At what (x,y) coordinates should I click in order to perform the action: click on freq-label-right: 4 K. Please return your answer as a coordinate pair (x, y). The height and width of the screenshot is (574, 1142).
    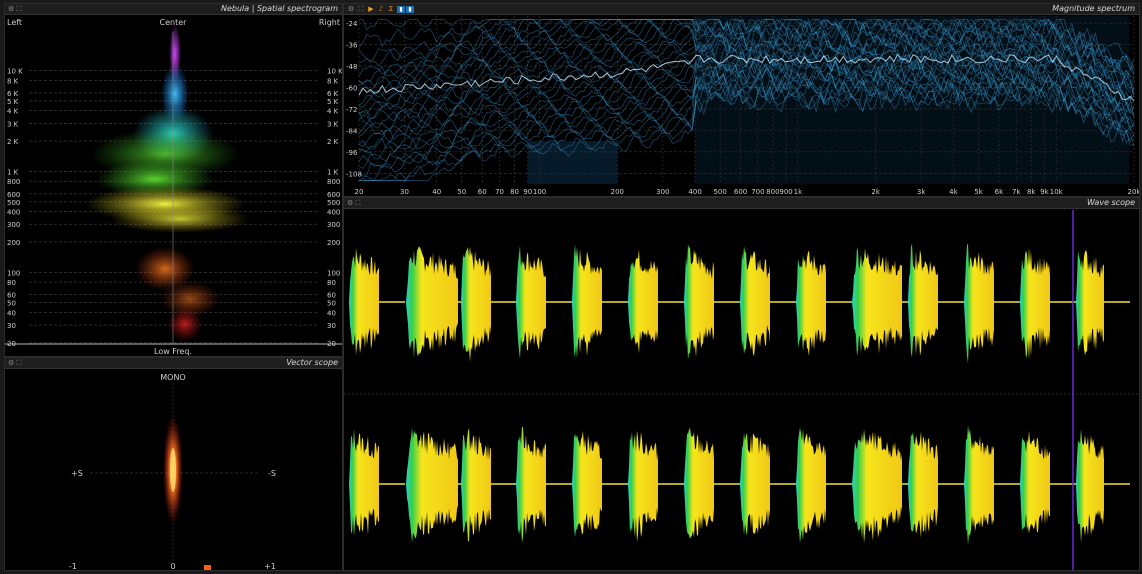
    Looking at the image, I should click on (333, 112).